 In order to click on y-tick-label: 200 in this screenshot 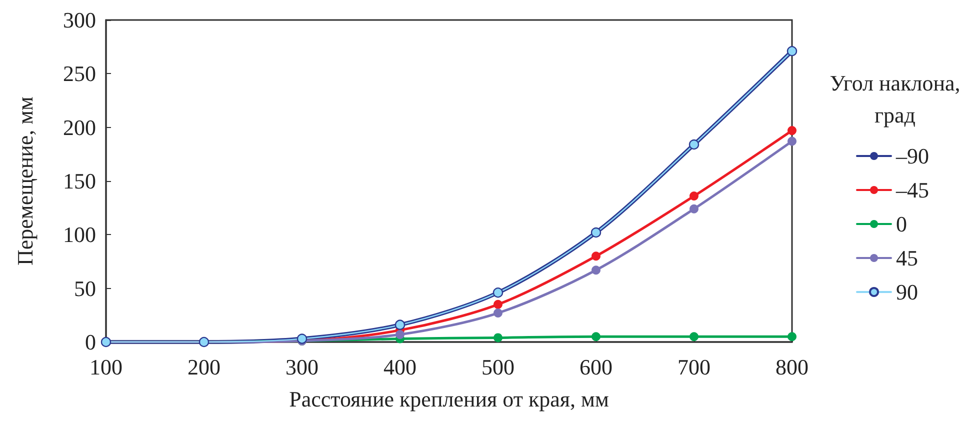, I will do `click(79, 127)`.